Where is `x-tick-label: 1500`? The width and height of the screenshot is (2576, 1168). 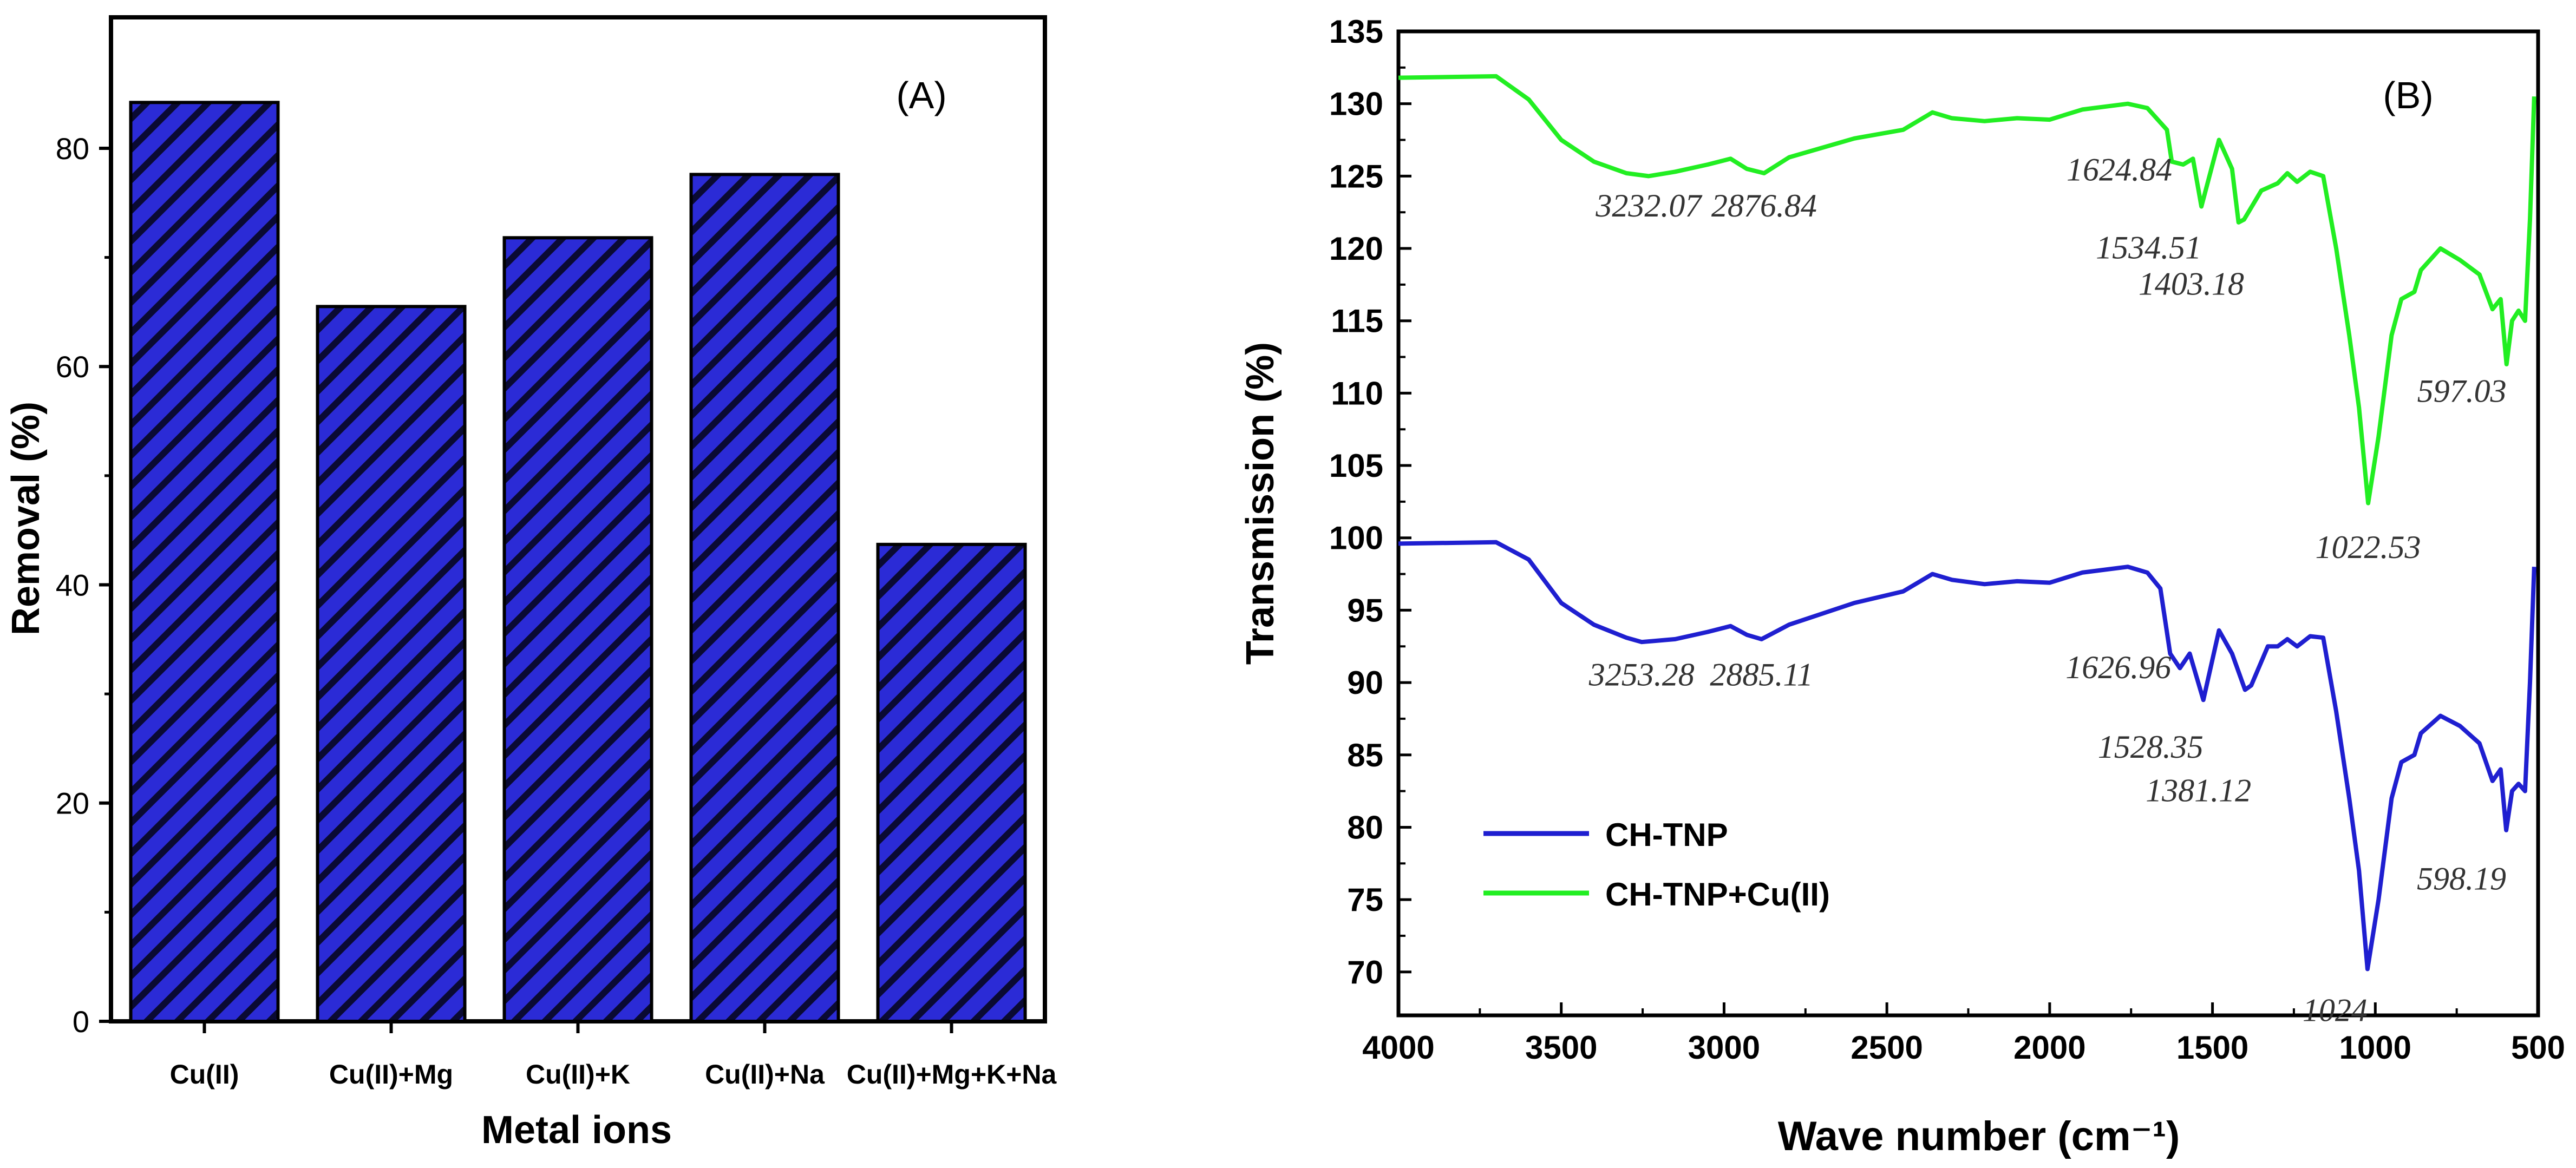
x-tick-label: 1500 is located at coordinates (2212, 1047).